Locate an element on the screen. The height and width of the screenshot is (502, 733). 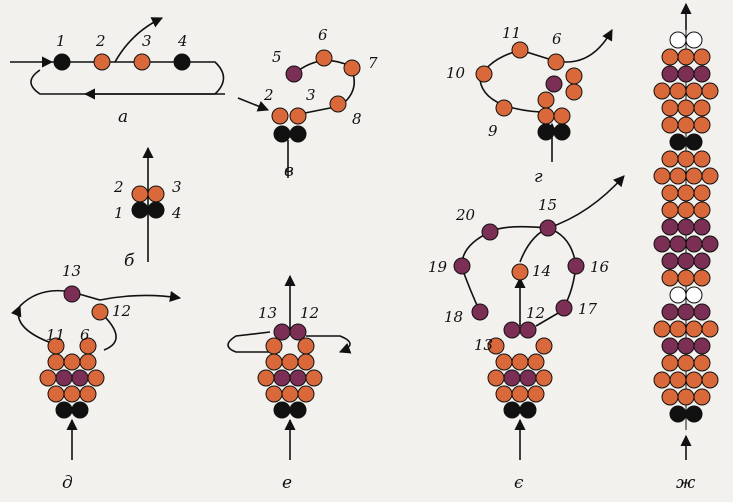
label-17: 17 is located at coordinates (588, 309).